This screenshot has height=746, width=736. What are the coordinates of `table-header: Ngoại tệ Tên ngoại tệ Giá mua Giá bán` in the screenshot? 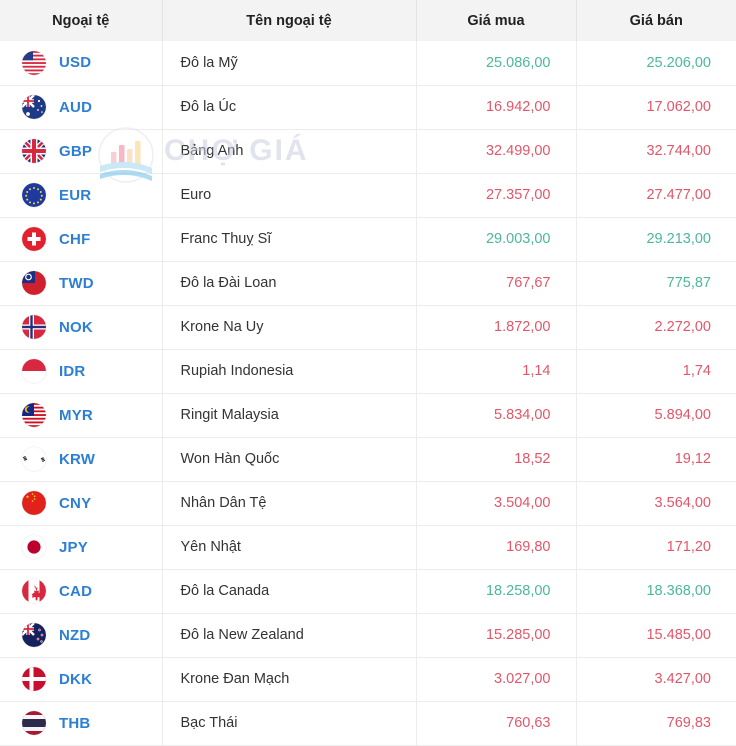 It's located at (368, 20).